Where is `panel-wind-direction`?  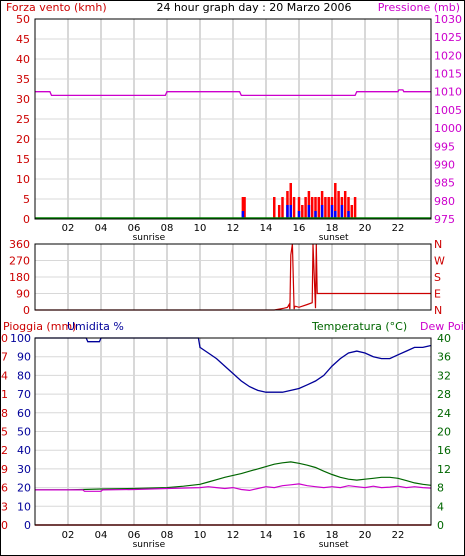
panel-wind-direction is located at coordinates (233, 277).